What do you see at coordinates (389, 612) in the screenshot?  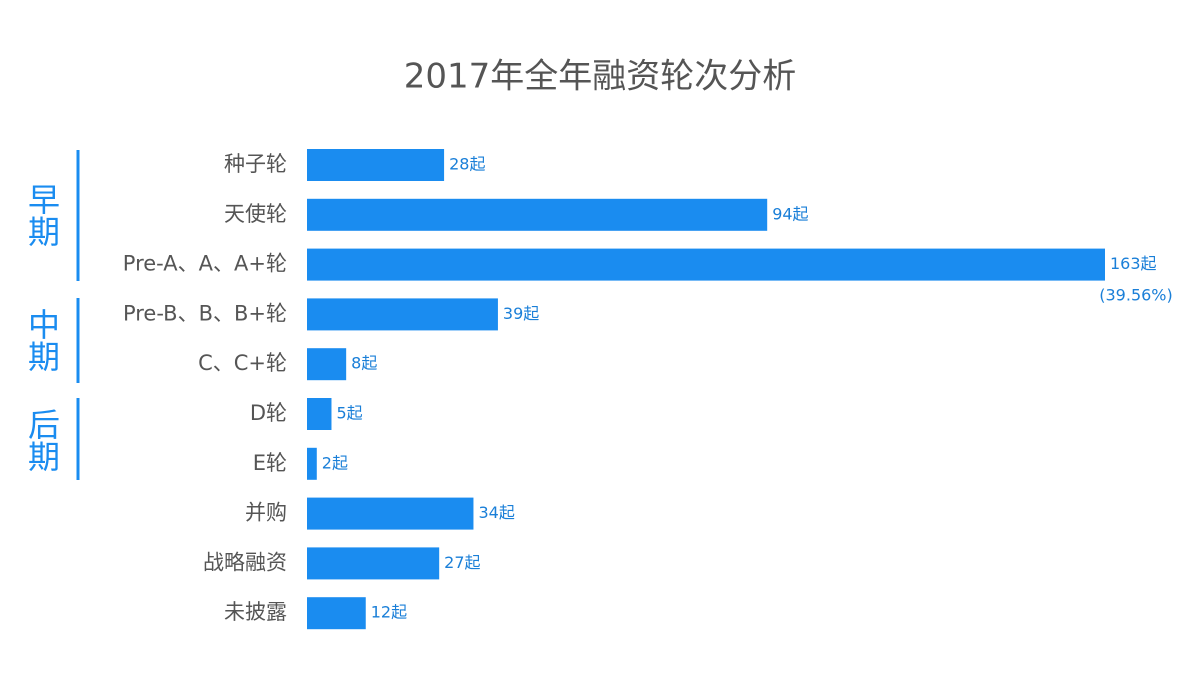 I see `value-label: 12起` at bounding box center [389, 612].